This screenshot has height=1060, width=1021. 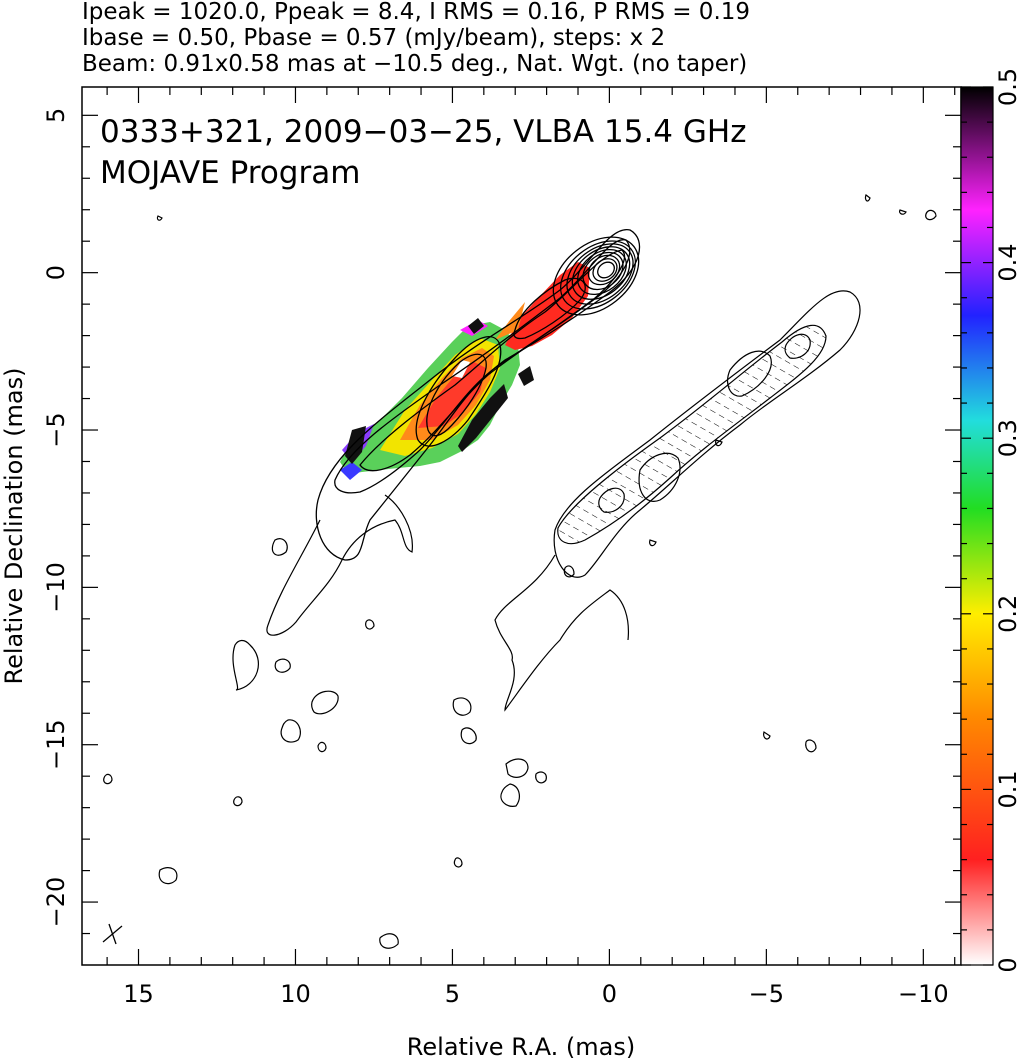 I want to click on diffuse-blob-n, so click(x=159, y=218).